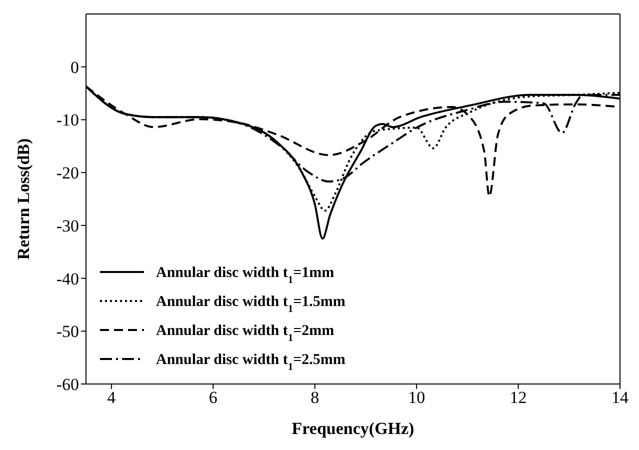  I want to click on y-tick-label: -20, so click(67, 173).